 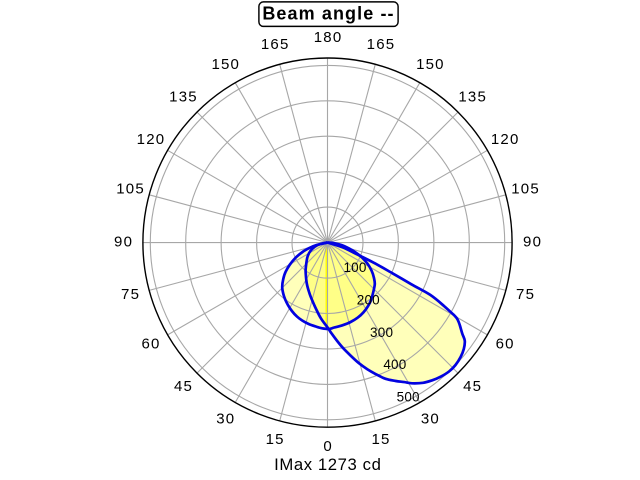 What do you see at coordinates (408, 397) in the screenshot?
I see `svg-text: 500` at bounding box center [408, 397].